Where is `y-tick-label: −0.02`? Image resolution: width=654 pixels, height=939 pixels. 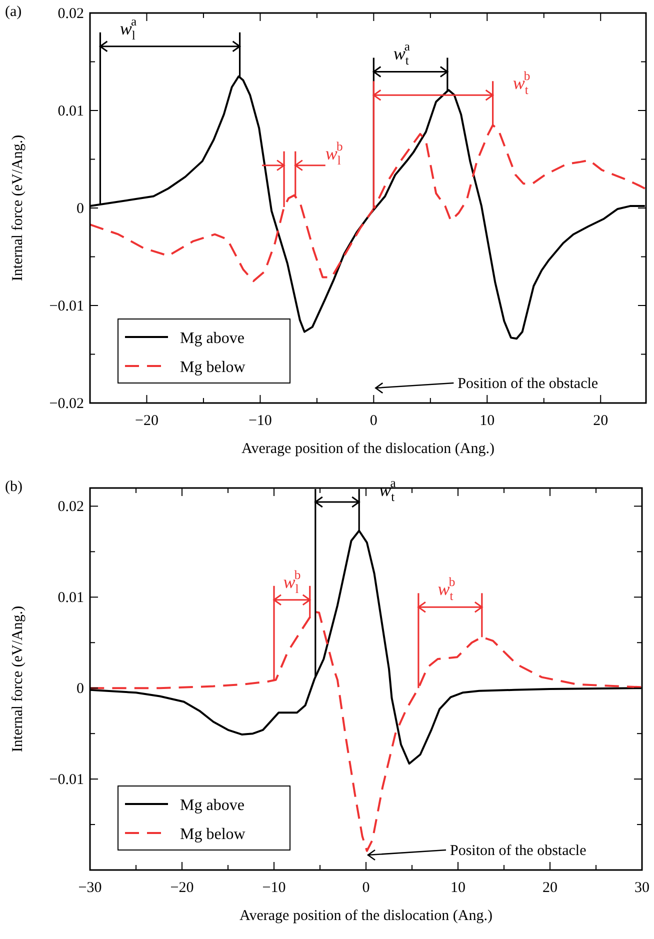
y-tick-label: −0.02 is located at coordinates (66, 404).